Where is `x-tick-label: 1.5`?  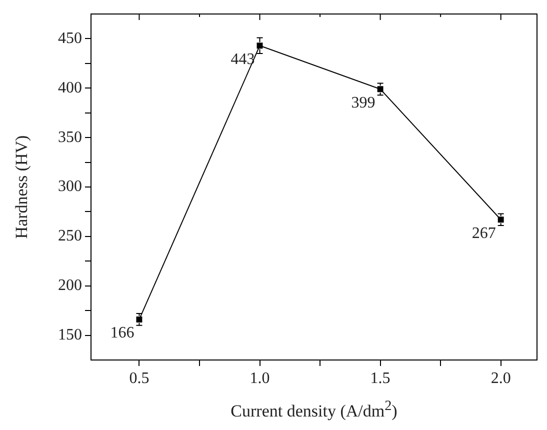 x-tick-label: 1.5 is located at coordinates (380, 378).